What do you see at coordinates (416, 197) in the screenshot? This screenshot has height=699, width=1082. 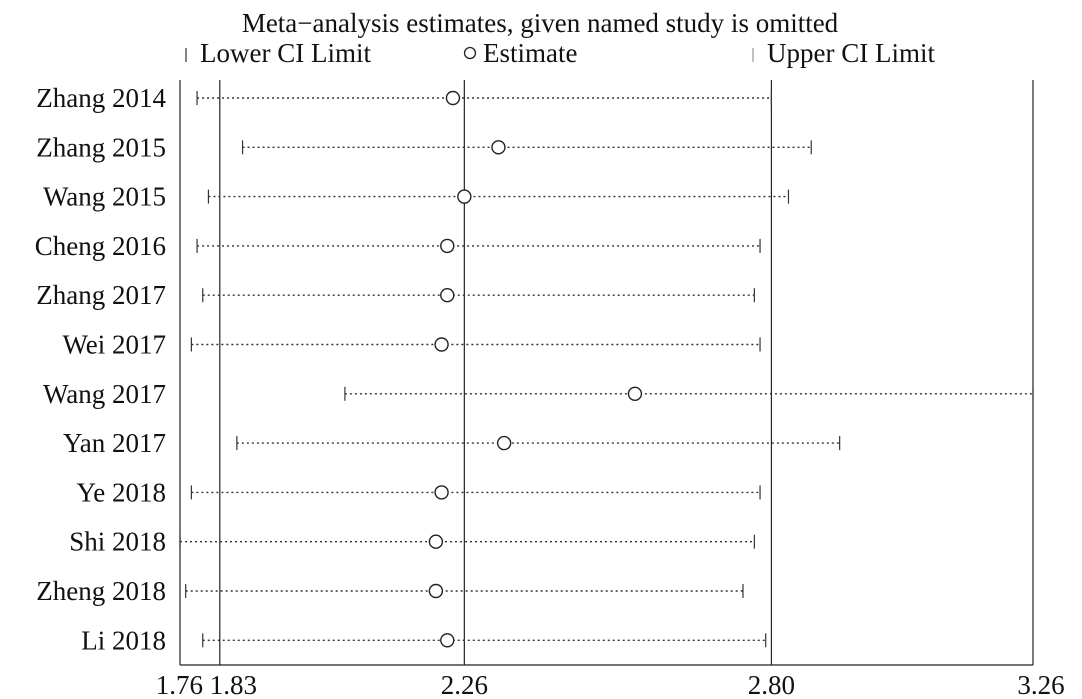 I see `study-row: Wang 2015` at bounding box center [416, 197].